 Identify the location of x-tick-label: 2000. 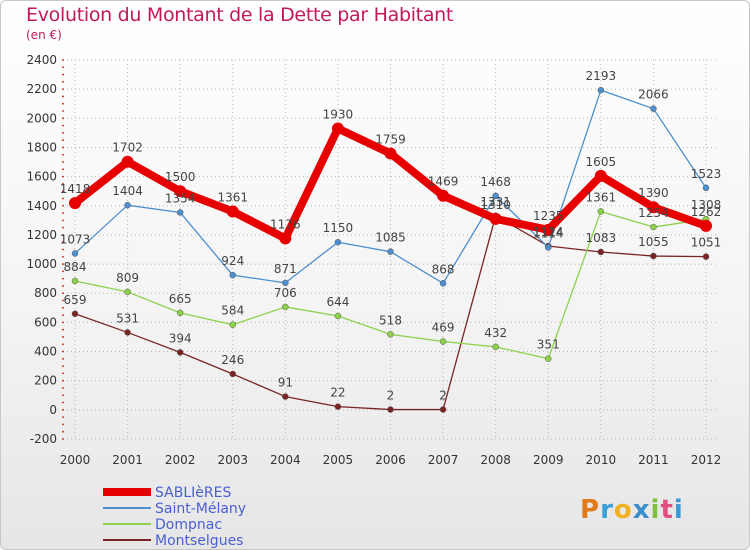
(75, 460).